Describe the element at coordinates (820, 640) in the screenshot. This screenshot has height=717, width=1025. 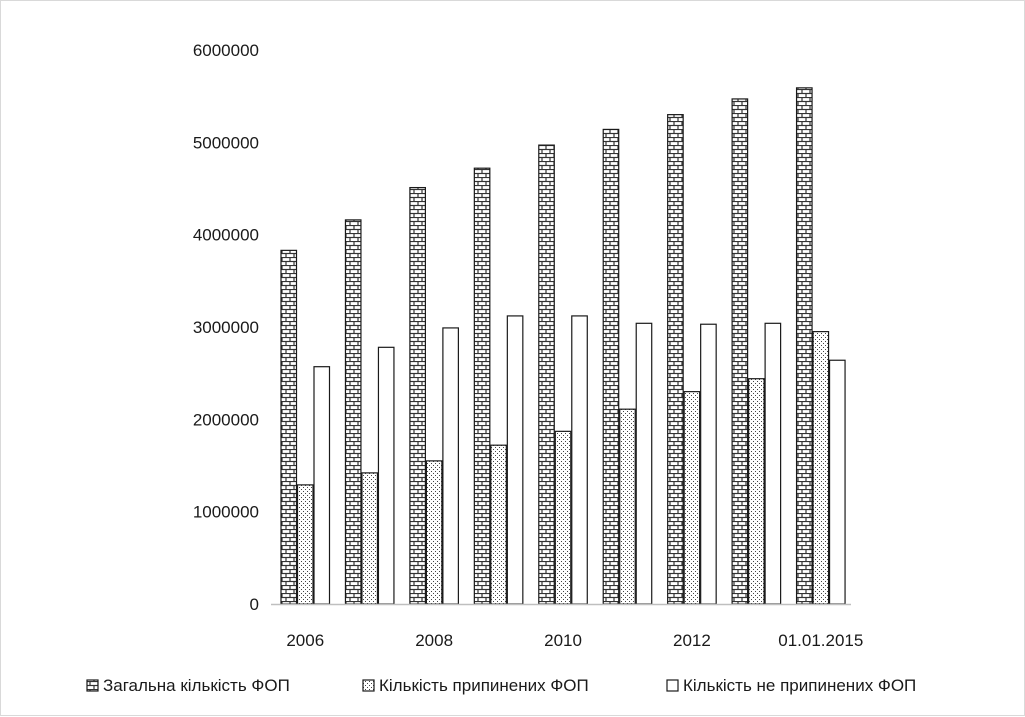
I see `x-tick-label: 01.01.2015` at that location.